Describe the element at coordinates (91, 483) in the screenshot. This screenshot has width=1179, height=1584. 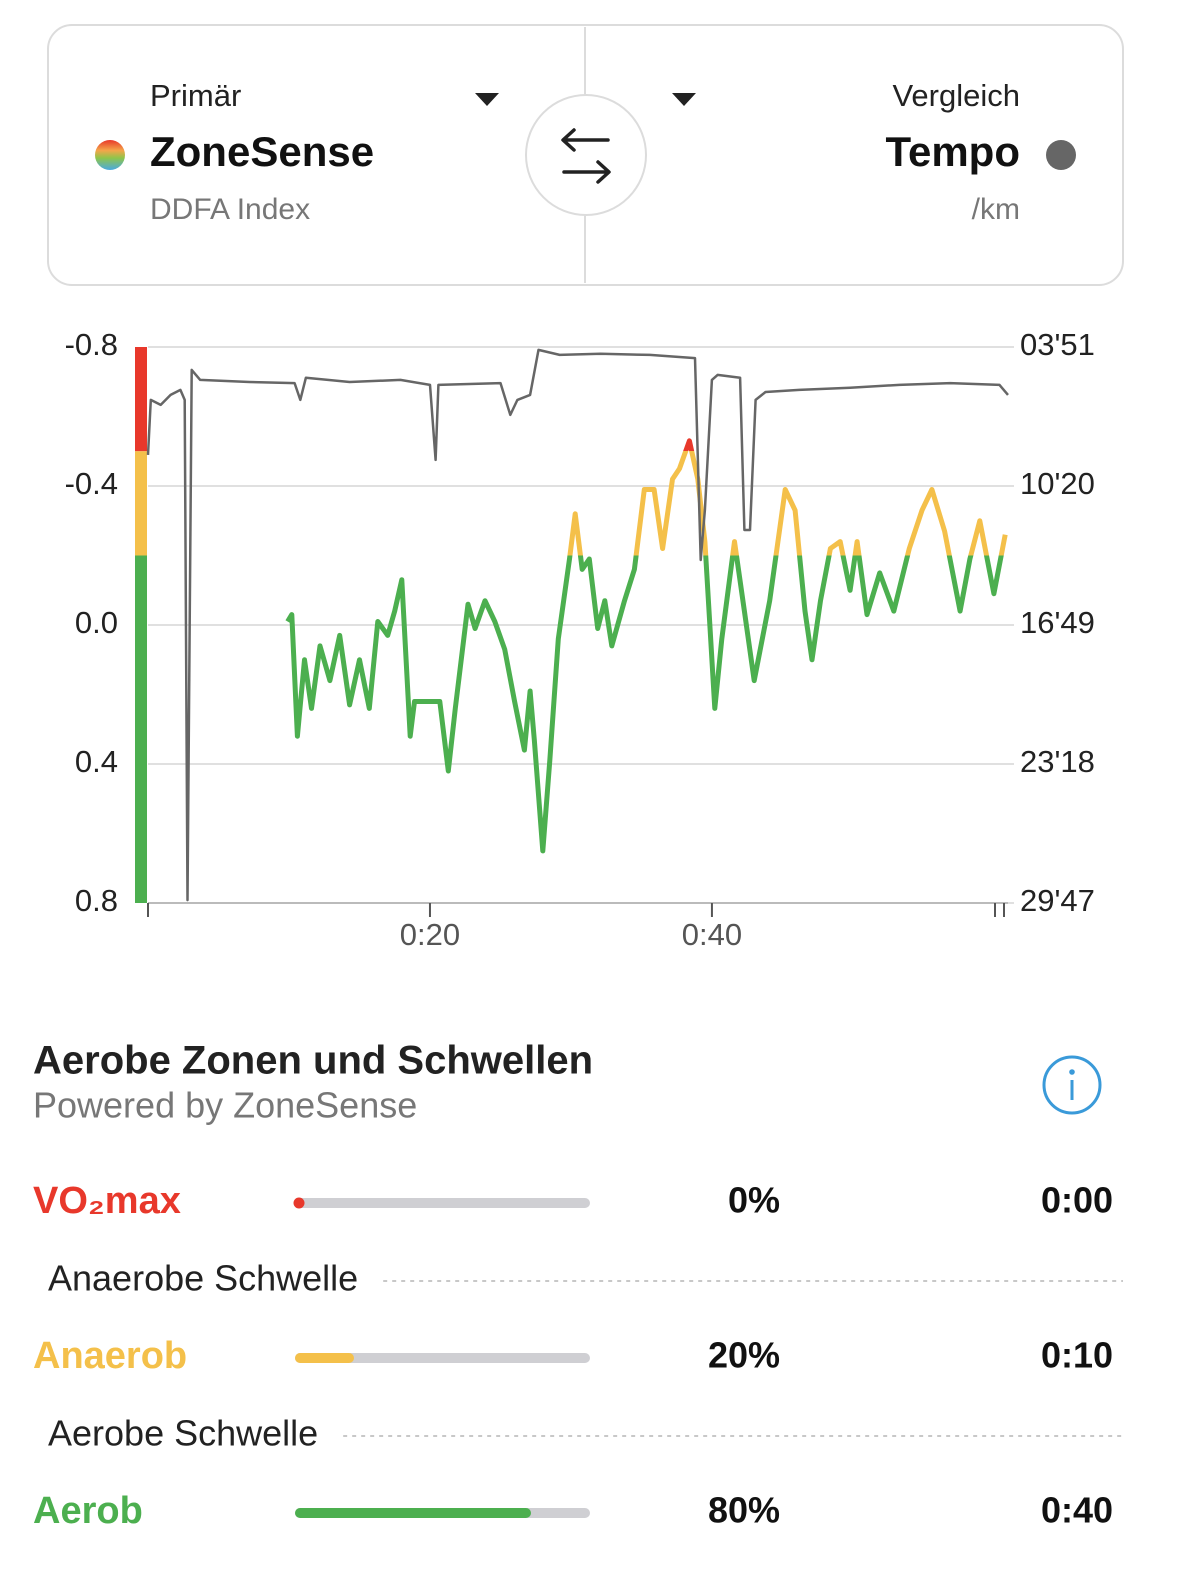
I see `y-tick-label: -0.4` at that location.